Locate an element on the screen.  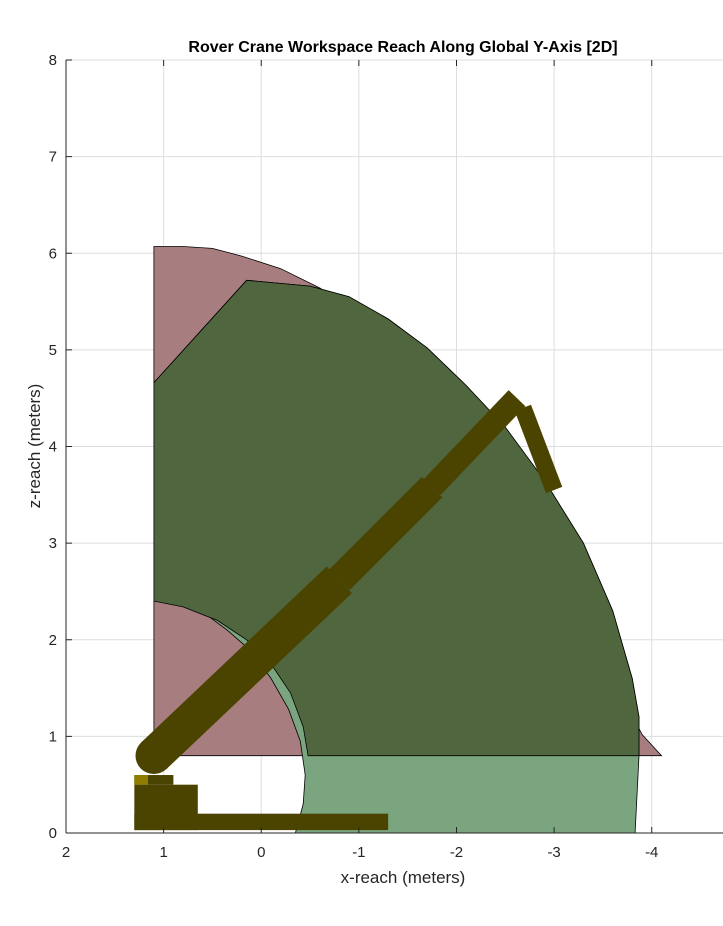
y-tick-label: 4 is located at coordinates (53, 447).